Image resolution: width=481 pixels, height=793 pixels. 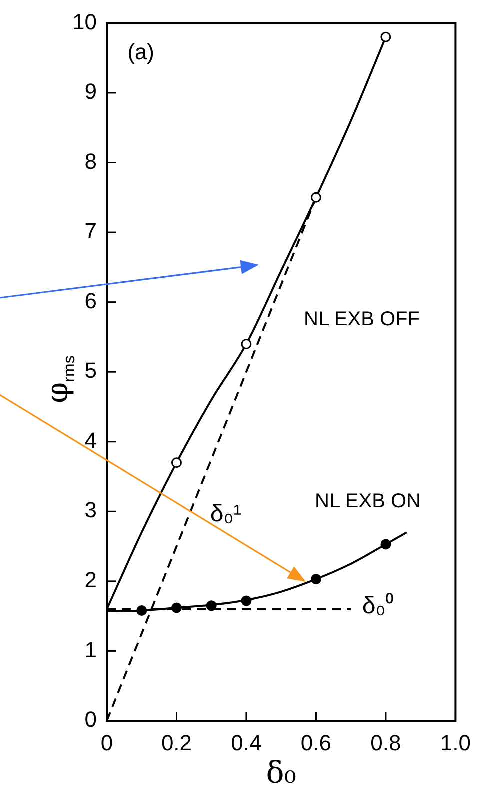 I want to click on x-tick-label: 0.4, so click(x=246, y=743).